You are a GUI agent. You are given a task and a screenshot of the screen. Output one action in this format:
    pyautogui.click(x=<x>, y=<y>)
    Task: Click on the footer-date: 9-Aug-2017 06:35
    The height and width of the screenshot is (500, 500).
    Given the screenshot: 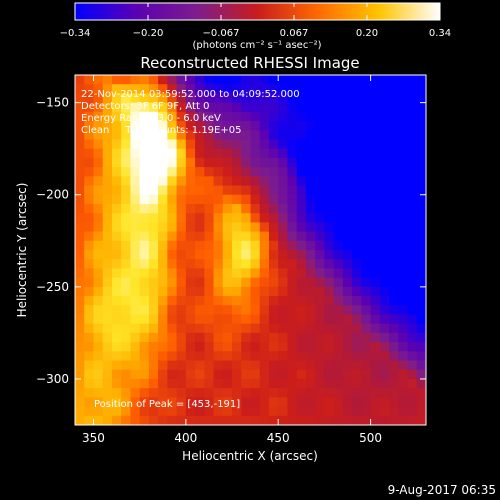 What is the action you would take?
    pyautogui.click(x=442, y=490)
    